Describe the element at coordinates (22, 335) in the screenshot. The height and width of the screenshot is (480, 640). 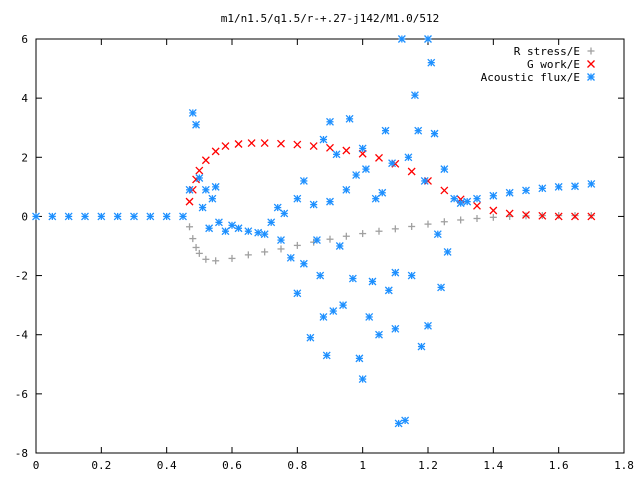
I see `y-tick-label: -4` at that location.